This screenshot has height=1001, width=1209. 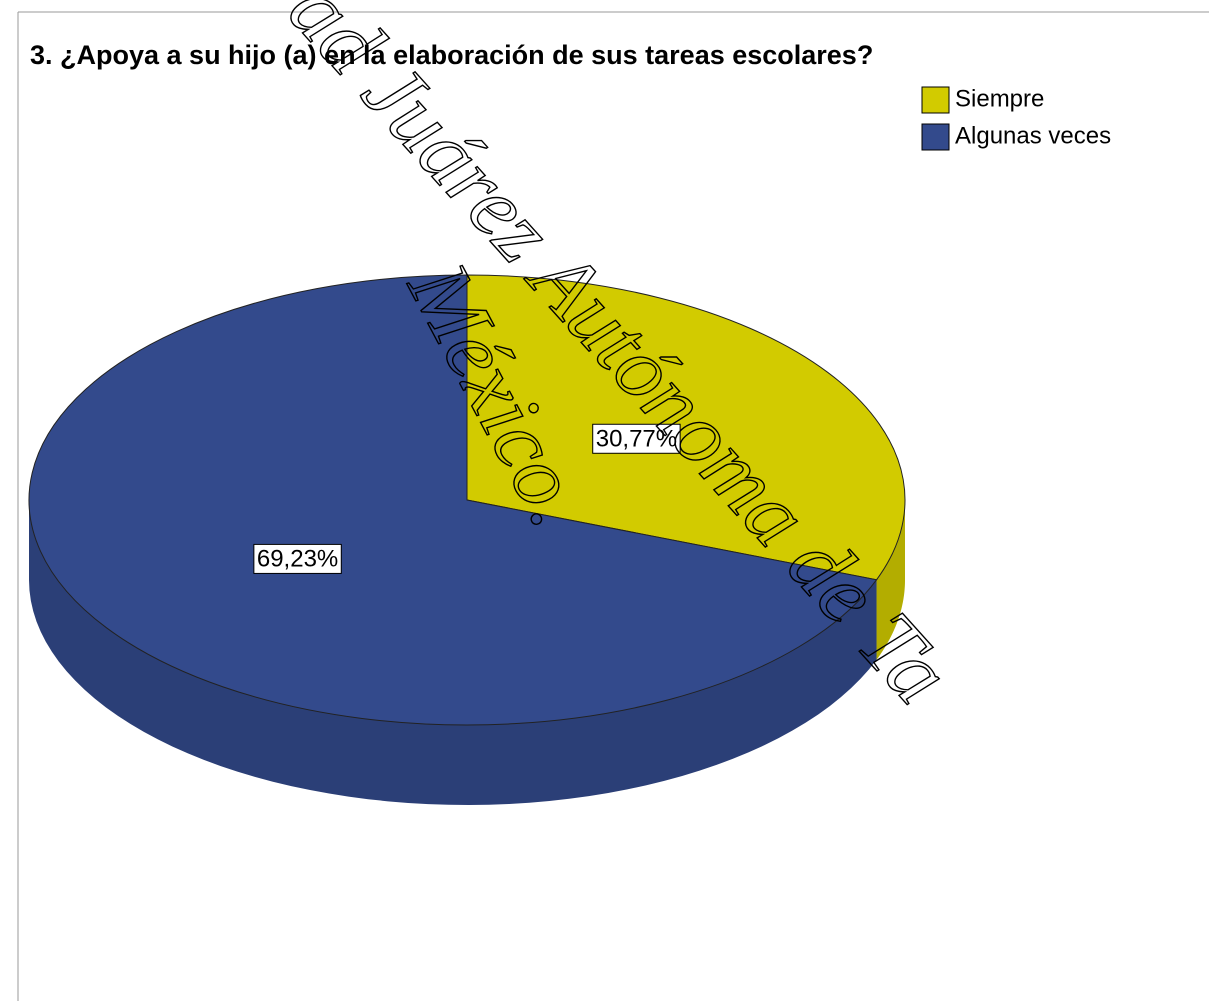 What do you see at coordinates (999, 98) in the screenshot?
I see `legend-label: Siempre` at bounding box center [999, 98].